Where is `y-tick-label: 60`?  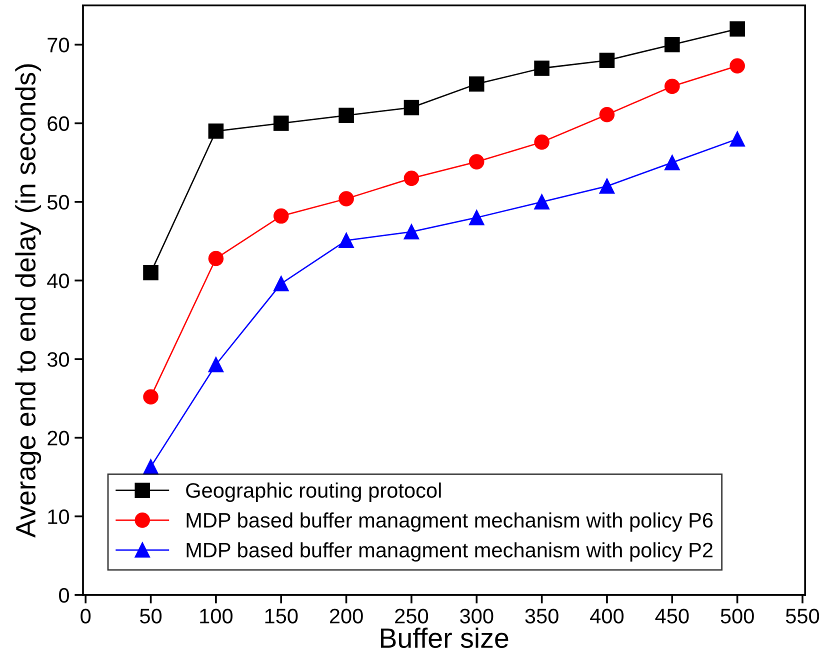
y-tick-label: 60 is located at coordinates (58, 124).